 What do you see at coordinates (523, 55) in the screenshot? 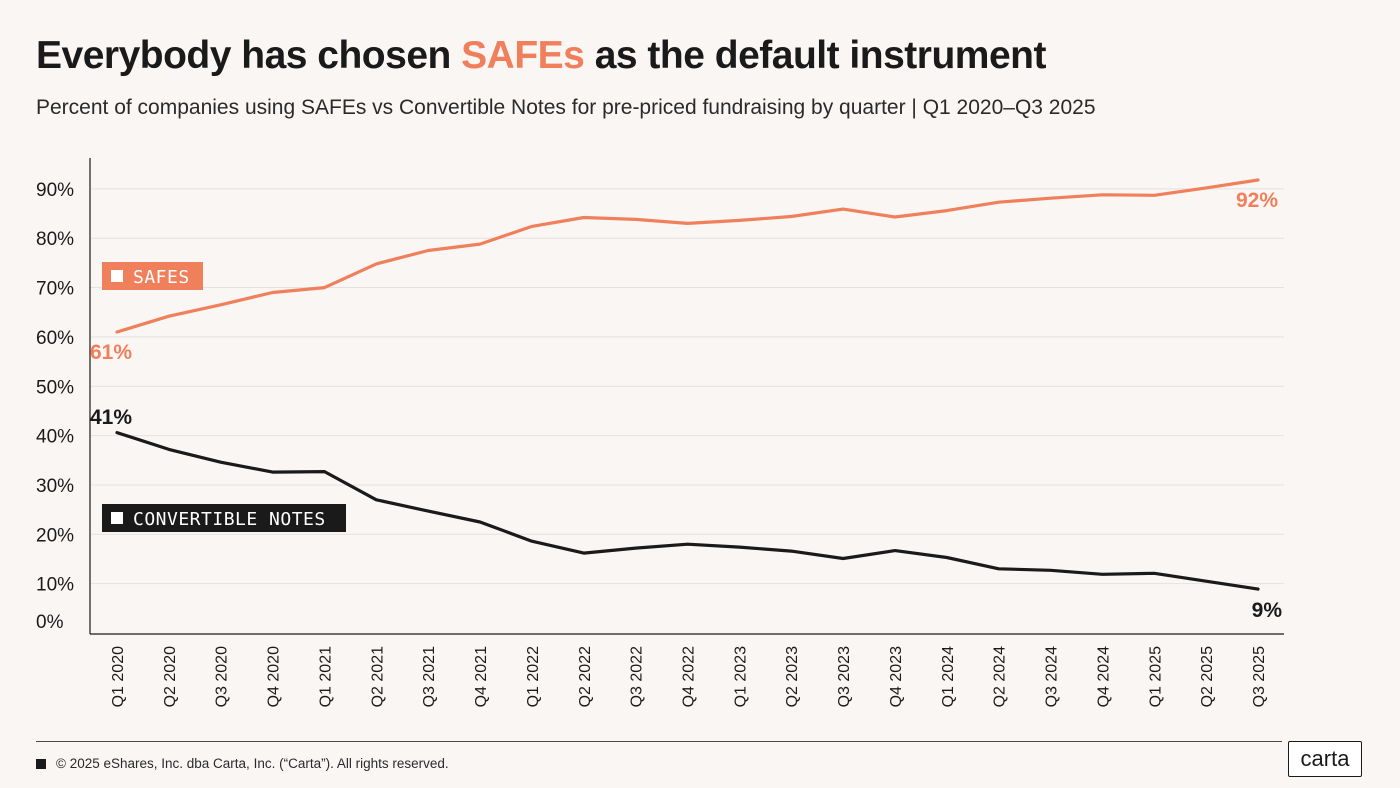
I see `title-highlight: SAFEs` at bounding box center [523, 55].